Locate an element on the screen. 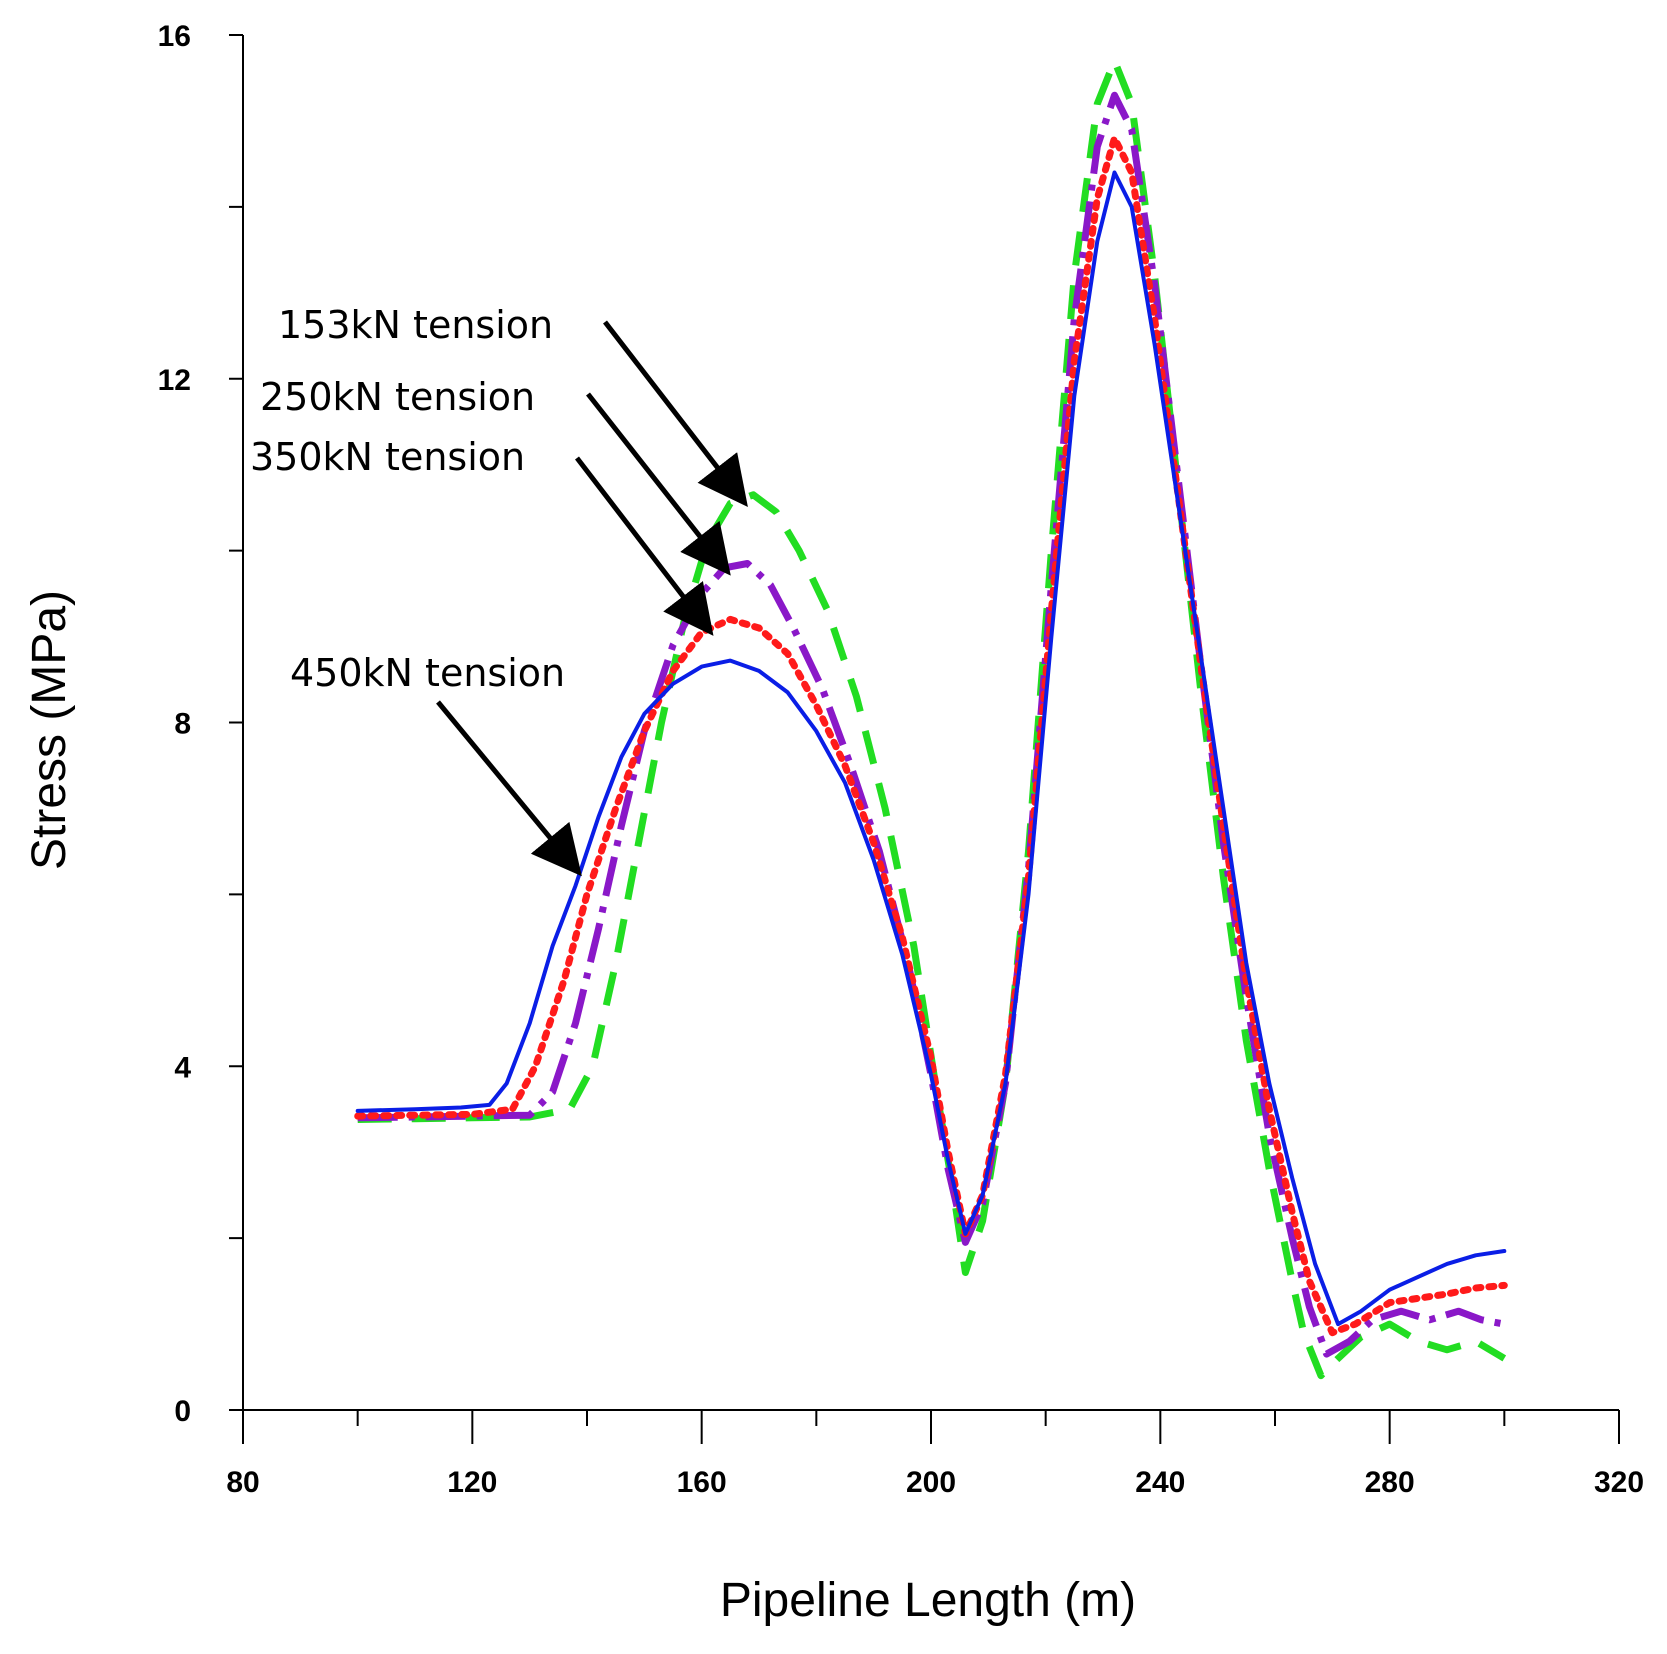 This screenshot has width=1667, height=1654. x-tick-label: 240 is located at coordinates (1160, 1482).